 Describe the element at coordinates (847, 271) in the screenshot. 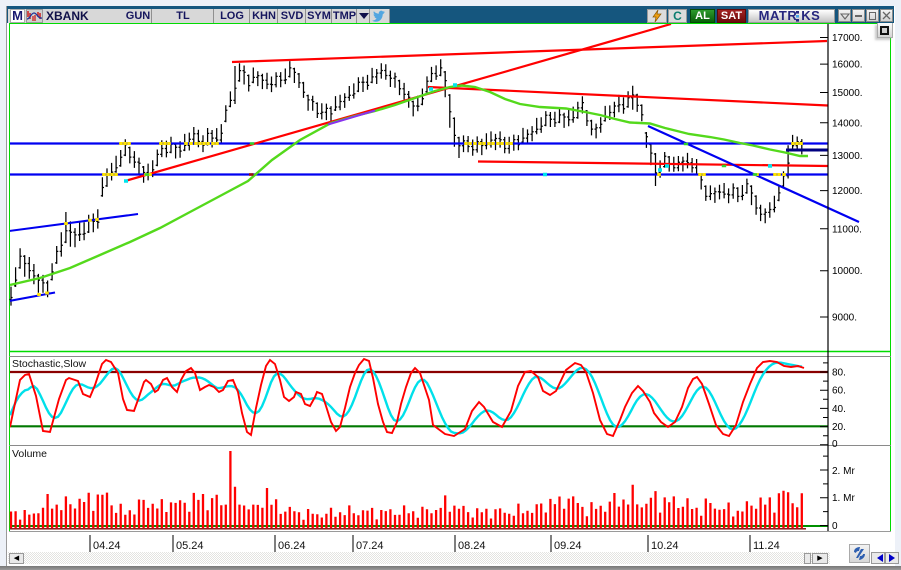

I see `svg-text: 10000.` at that location.